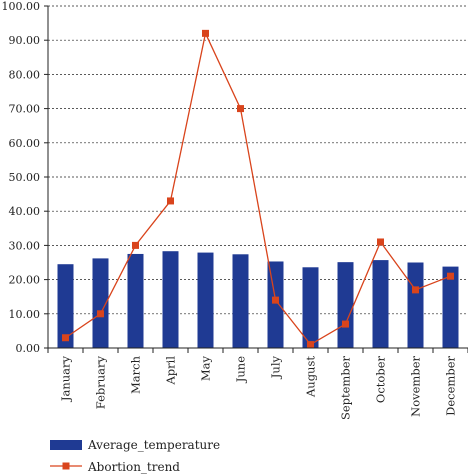 Image resolution: width=468 pixels, height=474 pixels. What do you see at coordinates (25, 280) in the screenshot?
I see `y-tick-label: 20.00` at bounding box center [25, 280].